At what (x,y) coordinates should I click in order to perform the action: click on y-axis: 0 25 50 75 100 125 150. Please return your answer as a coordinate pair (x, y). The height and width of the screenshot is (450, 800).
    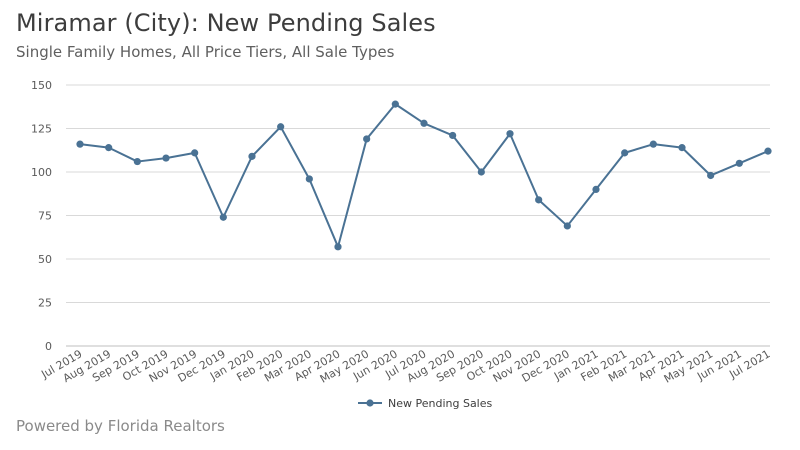
    Looking at the image, I should click on (41, 216).